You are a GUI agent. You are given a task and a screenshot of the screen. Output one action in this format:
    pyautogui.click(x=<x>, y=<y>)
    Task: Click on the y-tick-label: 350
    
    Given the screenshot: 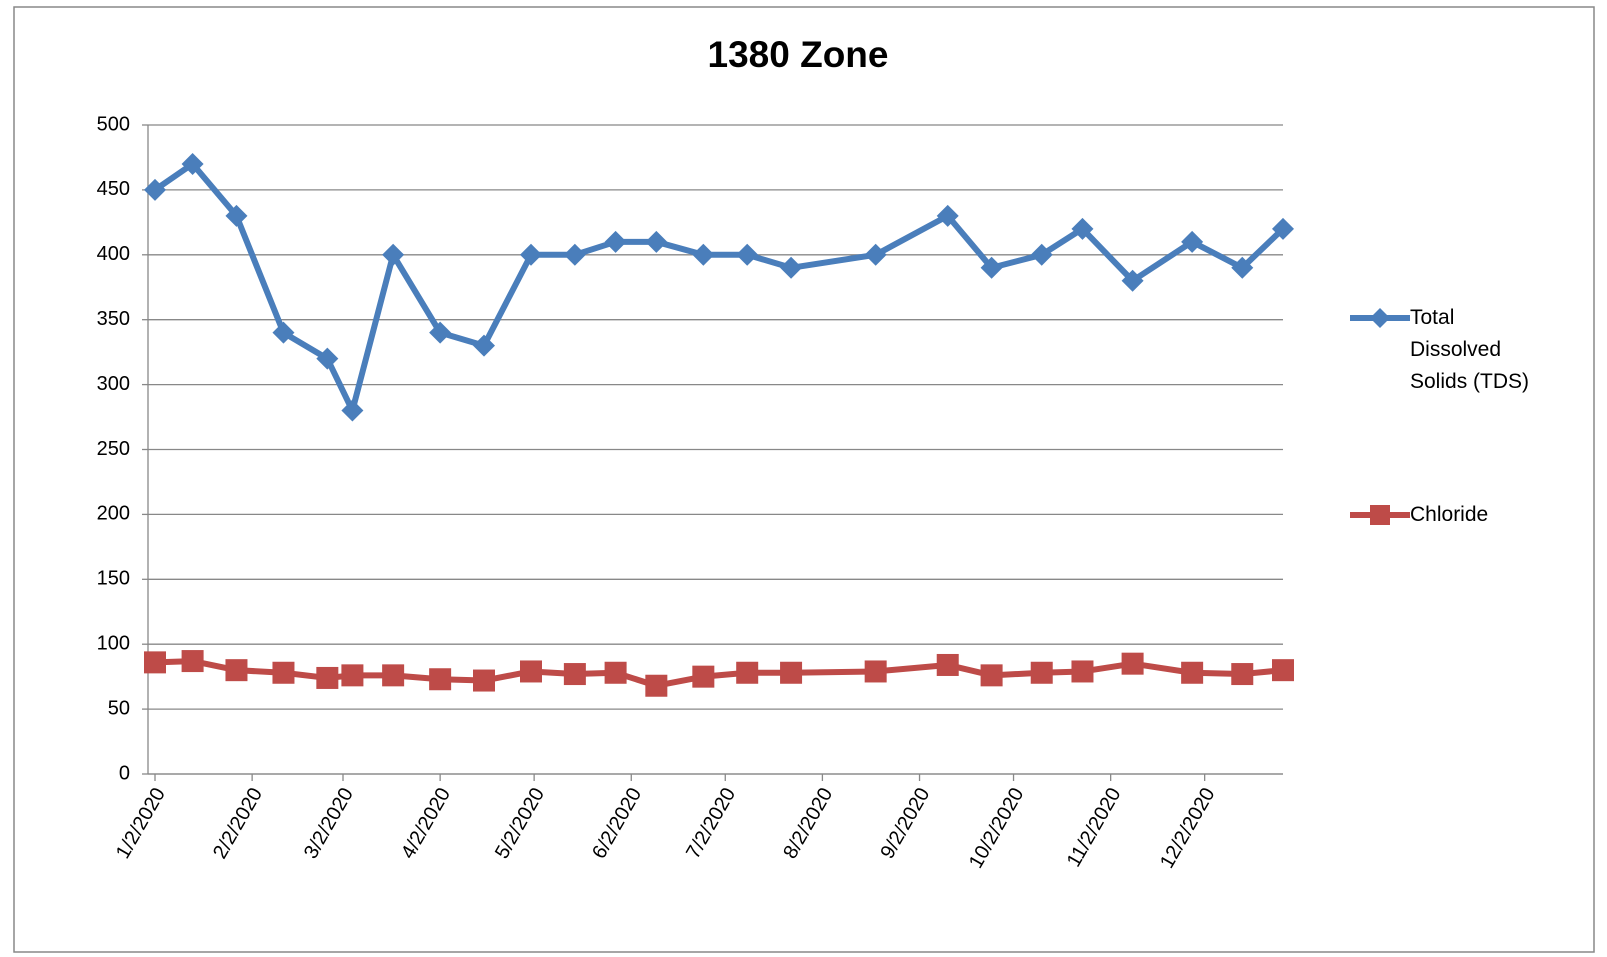 What is the action you would take?
    pyautogui.click(x=113, y=319)
    